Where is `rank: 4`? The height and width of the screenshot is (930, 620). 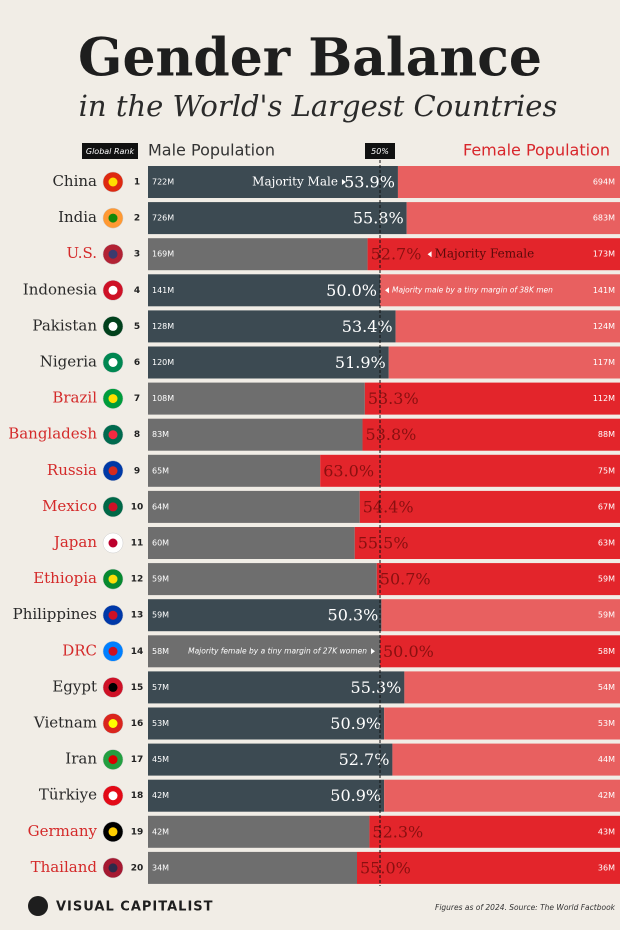
rank: 4 is located at coordinates (137, 291).